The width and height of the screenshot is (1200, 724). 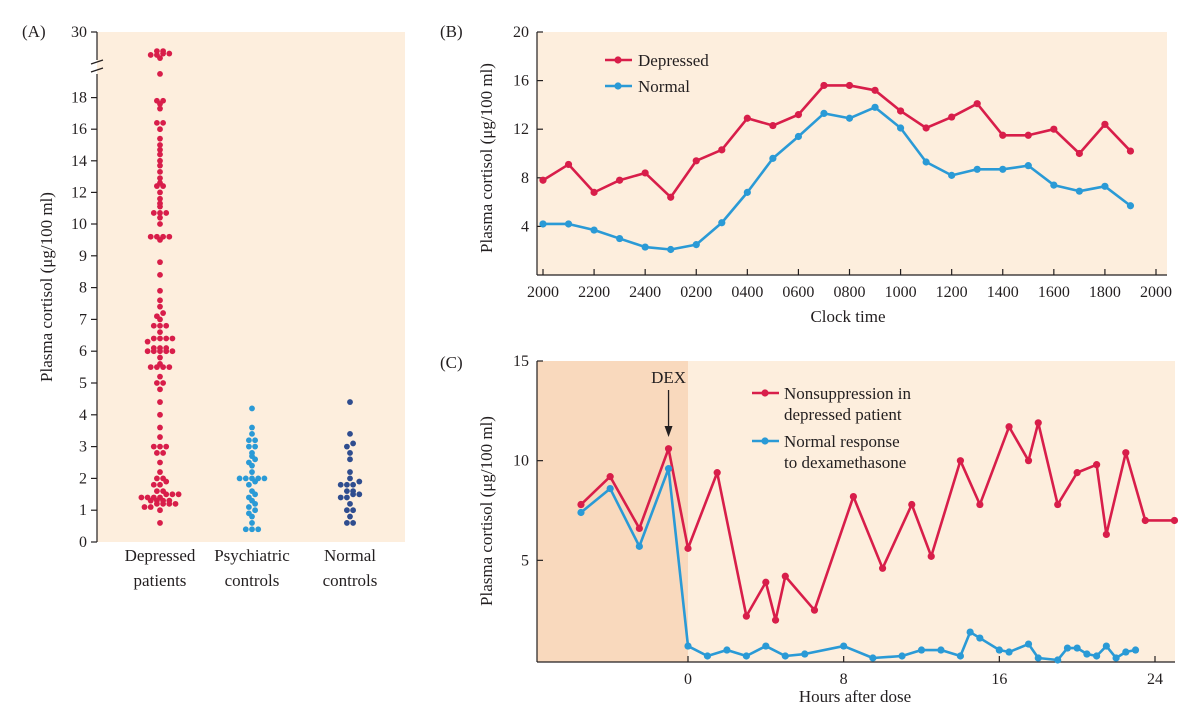 What do you see at coordinates (46, 287) in the screenshot?
I see `panel-a-y-axis-label: Plasma cortisol (μg/100 ml)` at bounding box center [46, 287].